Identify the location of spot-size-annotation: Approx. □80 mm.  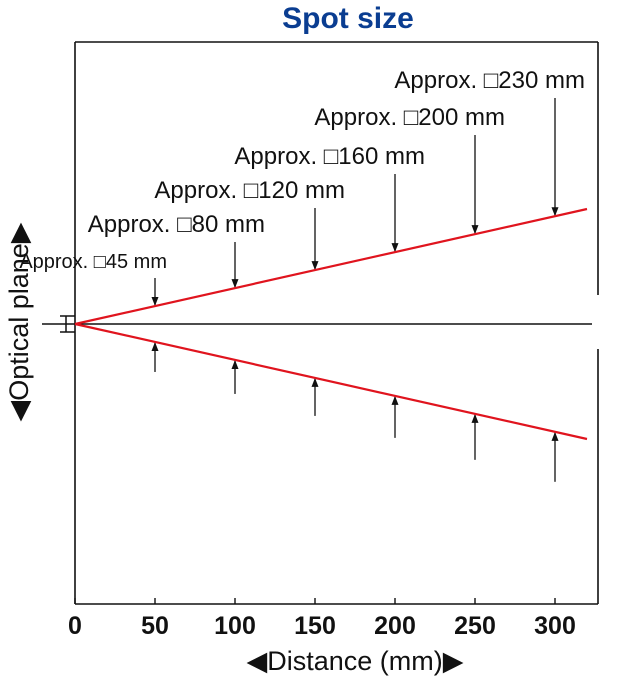
(176, 224).